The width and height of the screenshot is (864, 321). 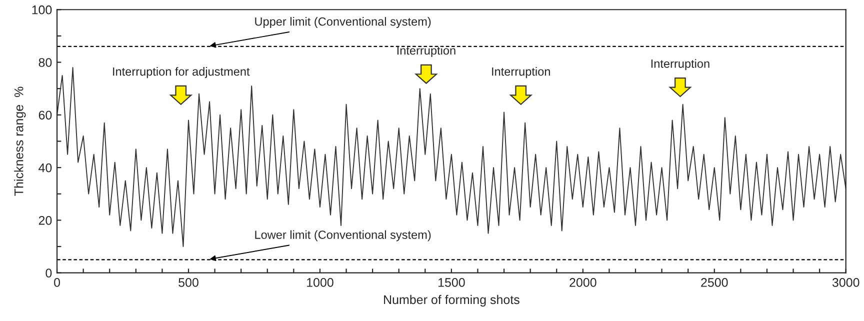 What do you see at coordinates (846, 282) in the screenshot?
I see `x-tick-label: 3000` at bounding box center [846, 282].